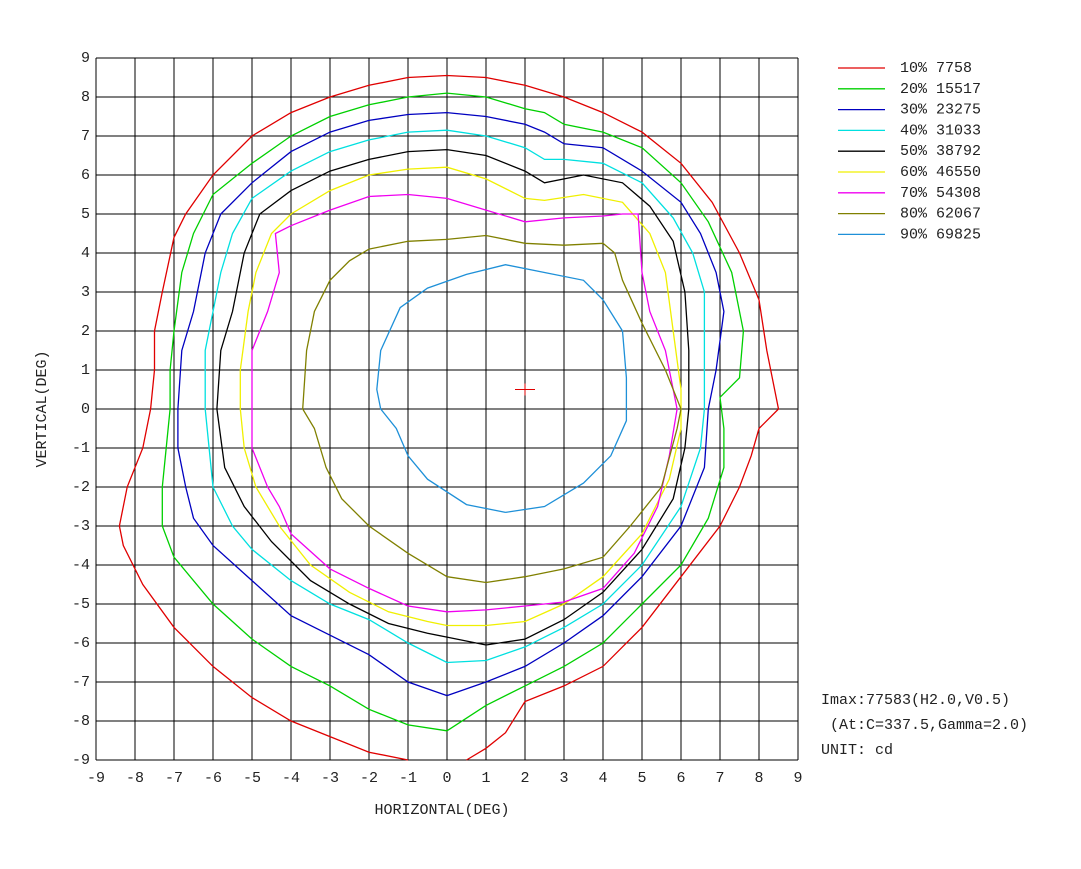 This screenshot has width=1081, height=869. What do you see at coordinates (408, 778) in the screenshot?
I see `x-tick-label: -1` at bounding box center [408, 778].